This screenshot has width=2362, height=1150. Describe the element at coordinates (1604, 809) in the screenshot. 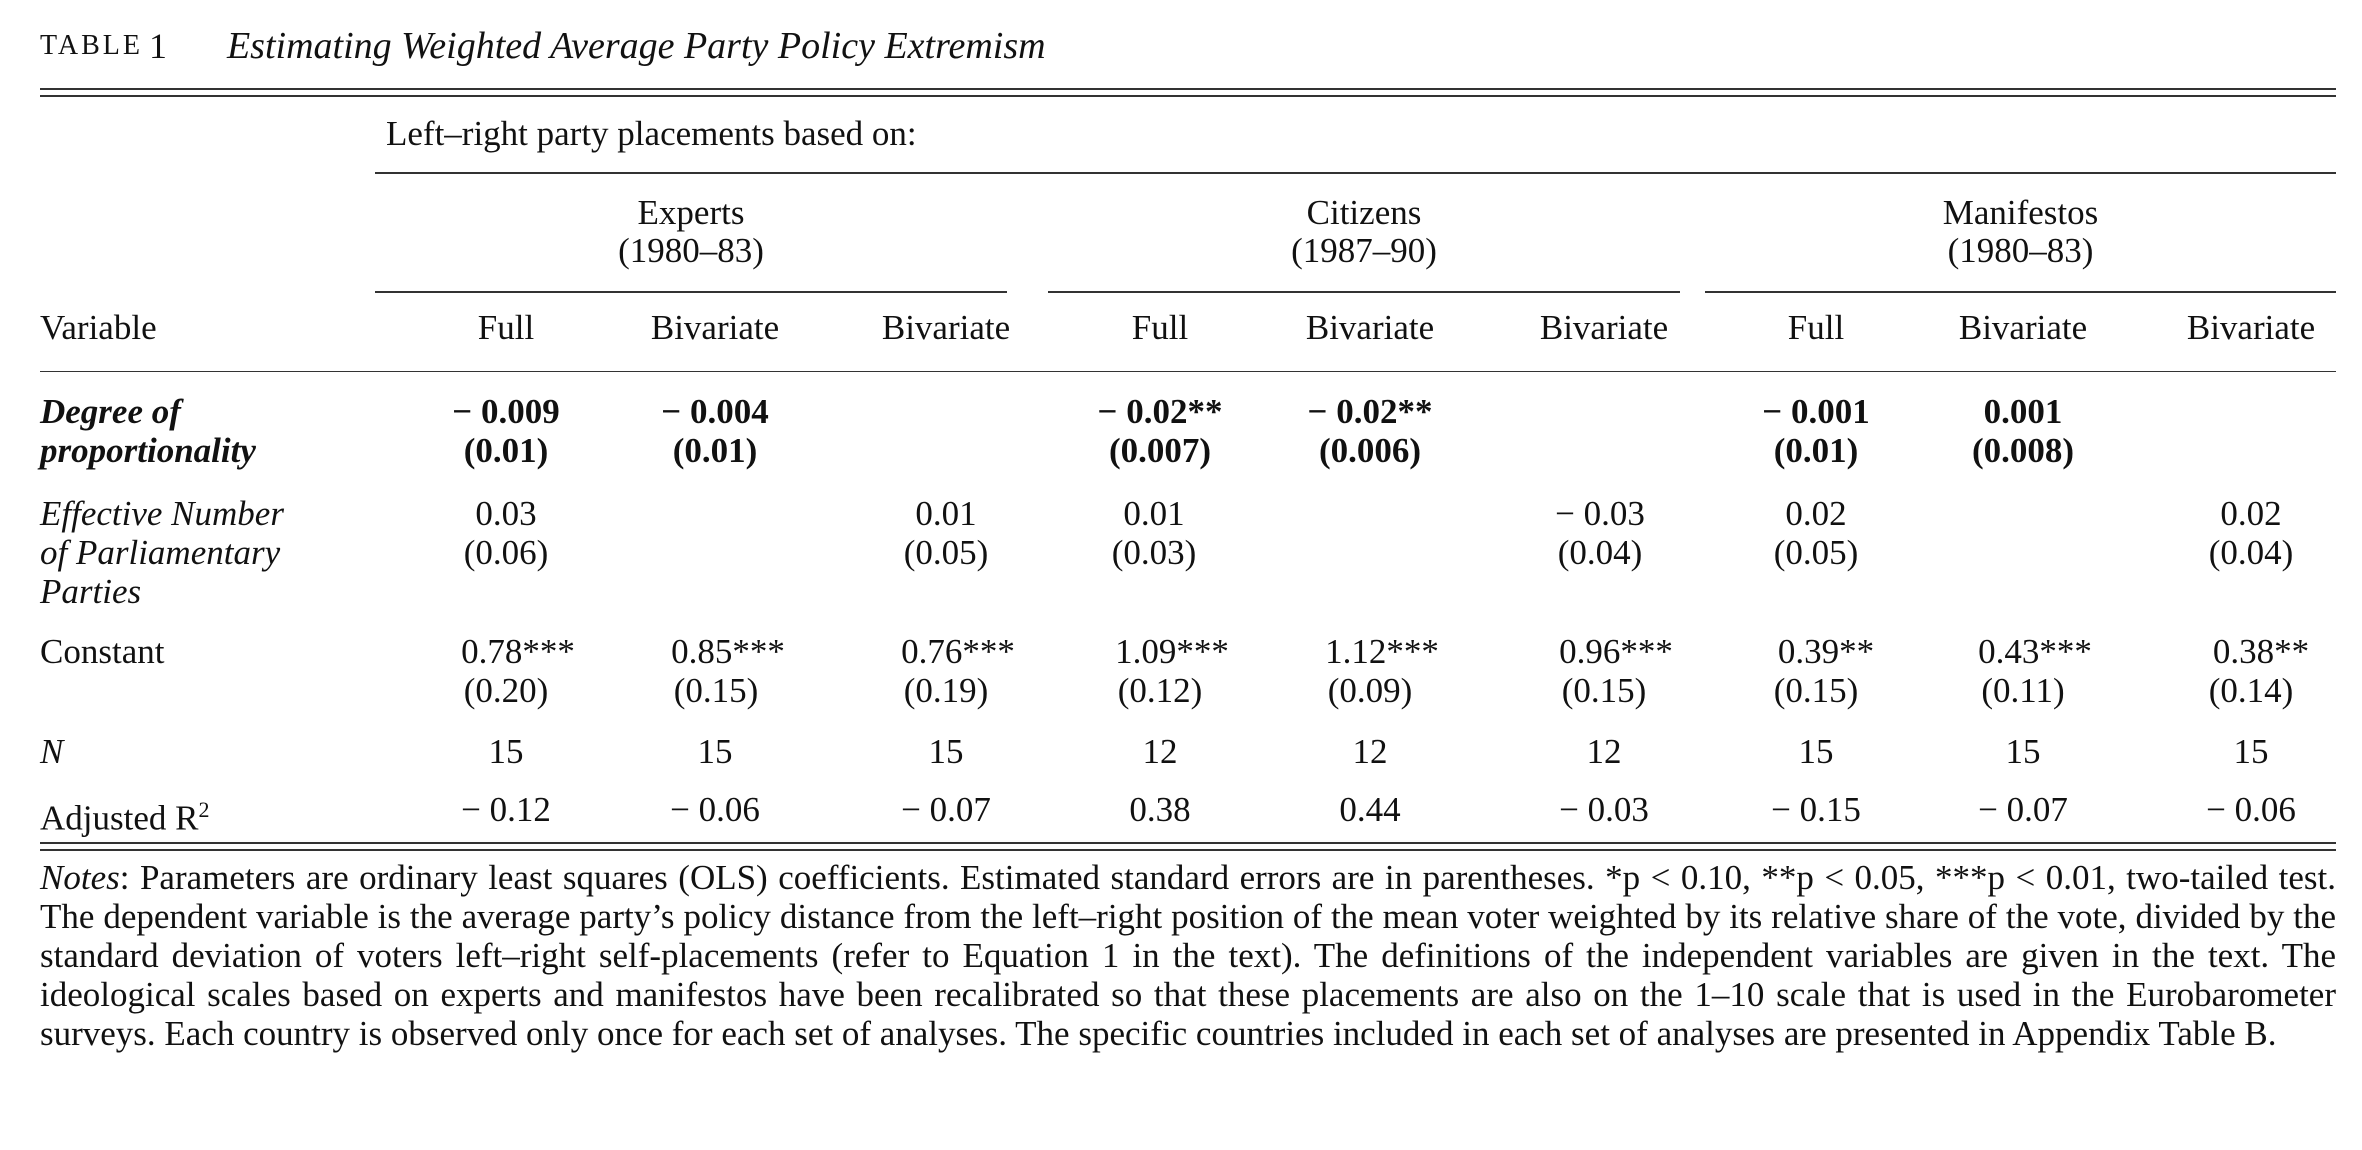

I see `table-cell: − 0.03` at that location.